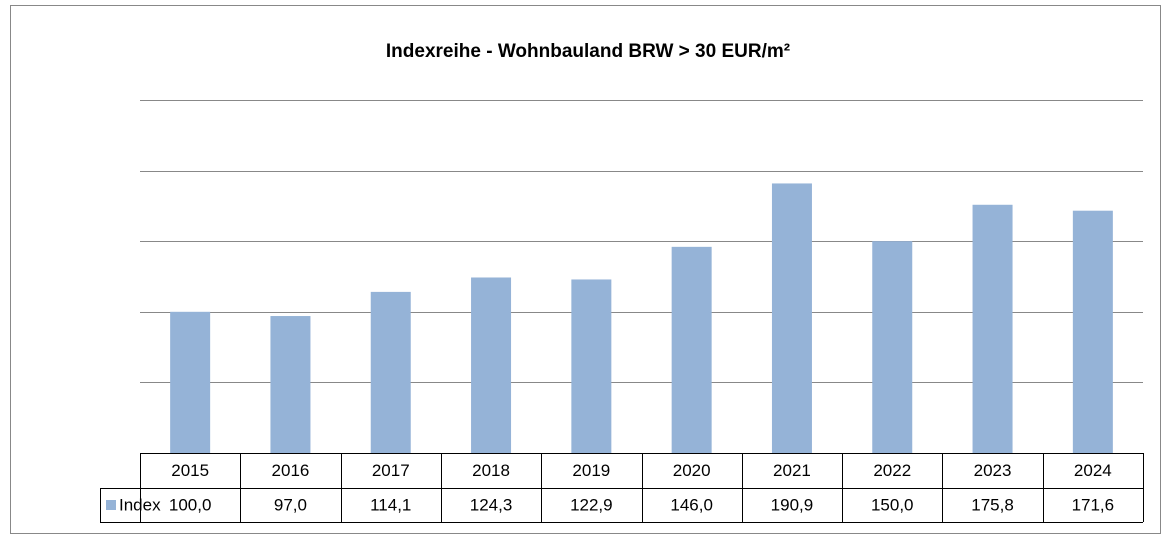  I want to click on x-tick-label: 2021, so click(792, 470).